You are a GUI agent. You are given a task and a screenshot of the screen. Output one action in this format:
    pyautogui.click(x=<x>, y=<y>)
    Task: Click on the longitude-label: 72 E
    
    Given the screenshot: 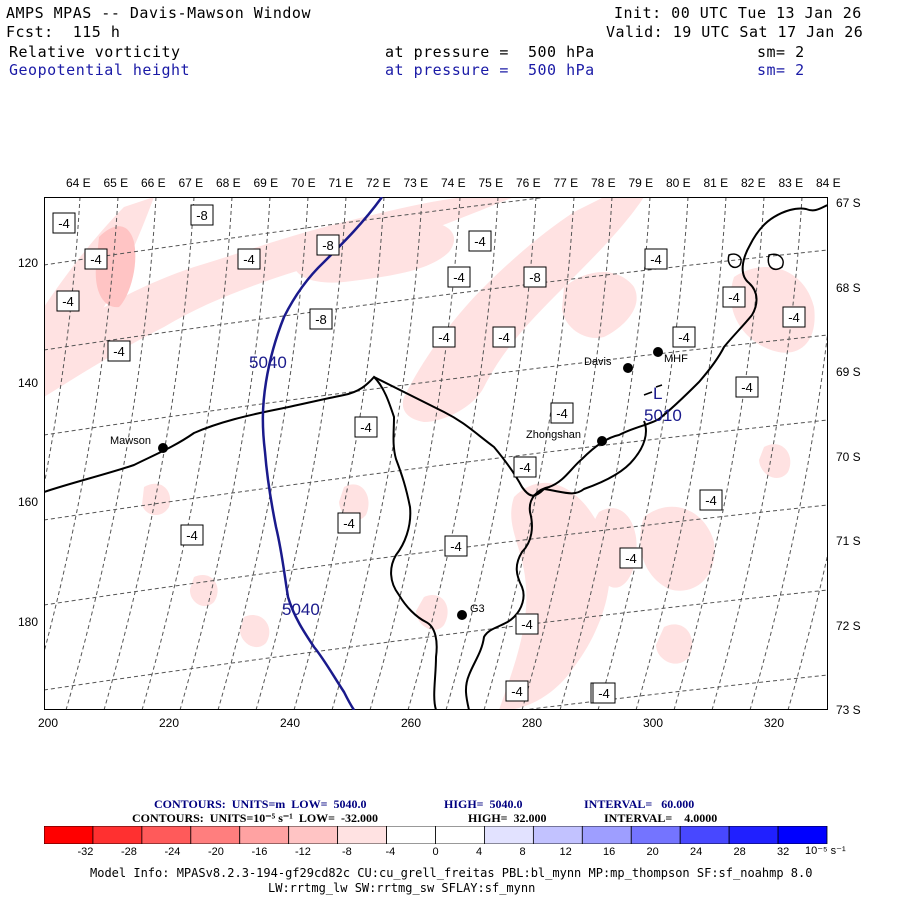 What is the action you would take?
    pyautogui.click(x=378, y=183)
    